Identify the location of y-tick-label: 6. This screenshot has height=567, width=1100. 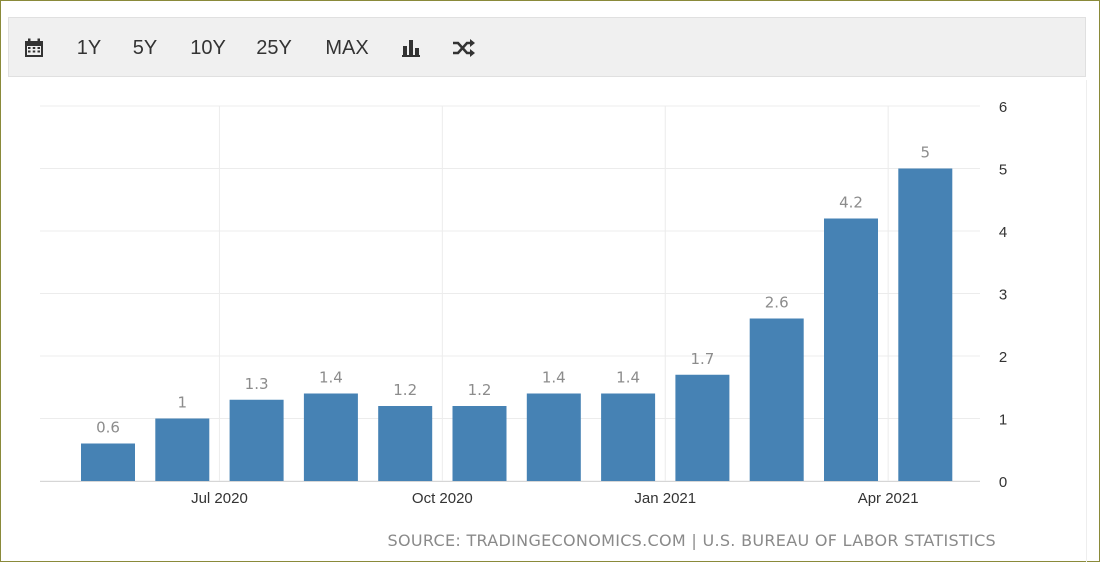
(1003, 107).